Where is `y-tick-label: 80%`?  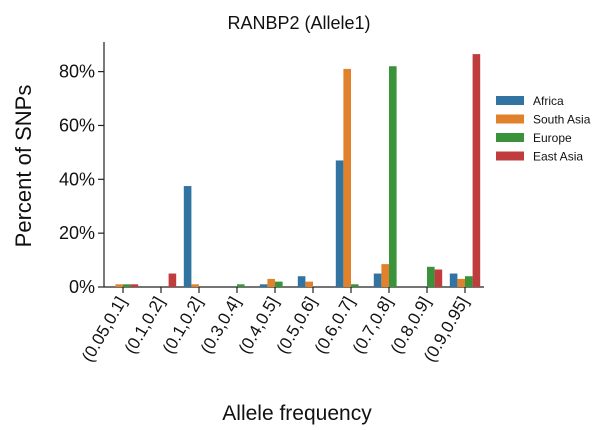 y-tick-label: 80% is located at coordinates (77, 72).